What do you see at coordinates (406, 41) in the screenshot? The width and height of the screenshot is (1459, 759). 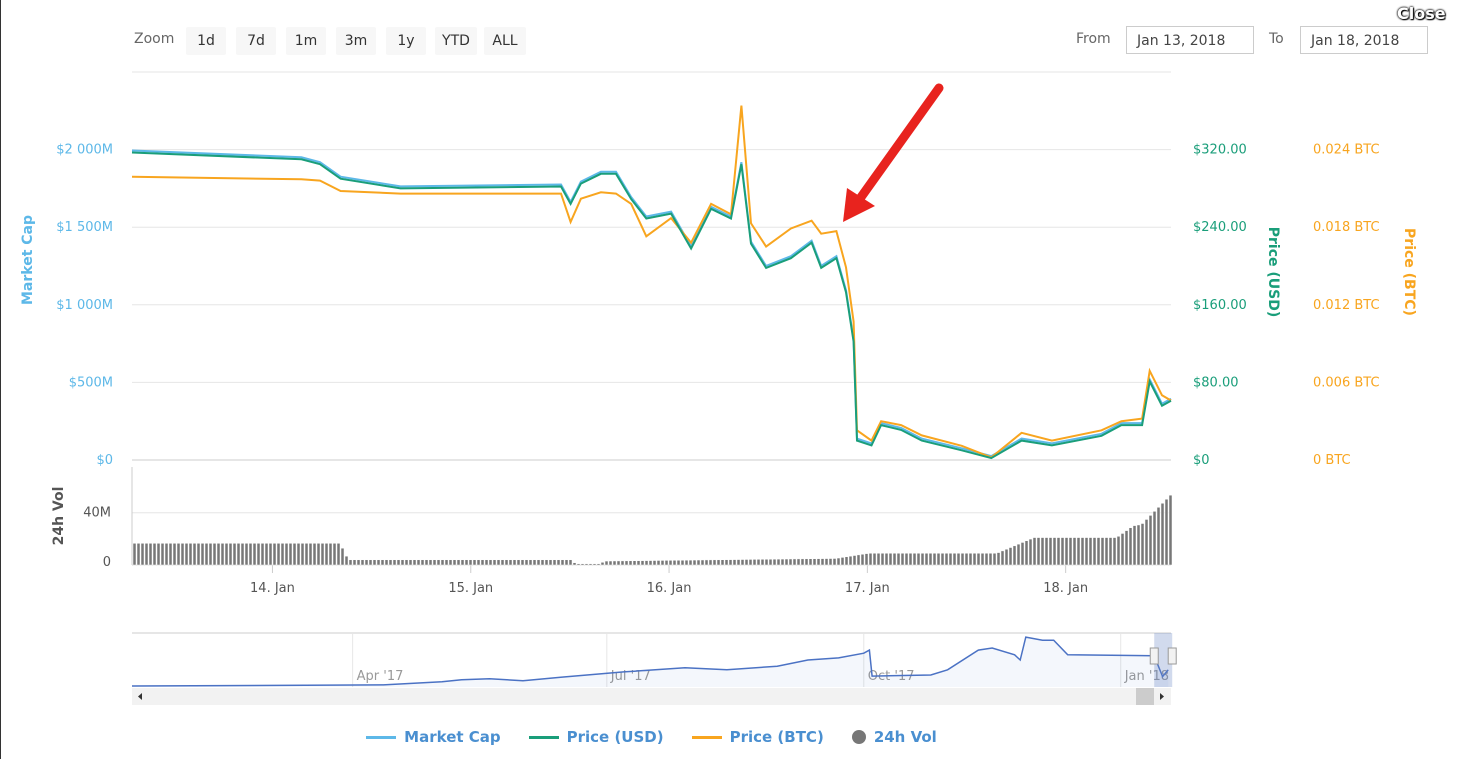 I see `zoom-1y-button: 1y` at bounding box center [406, 41].